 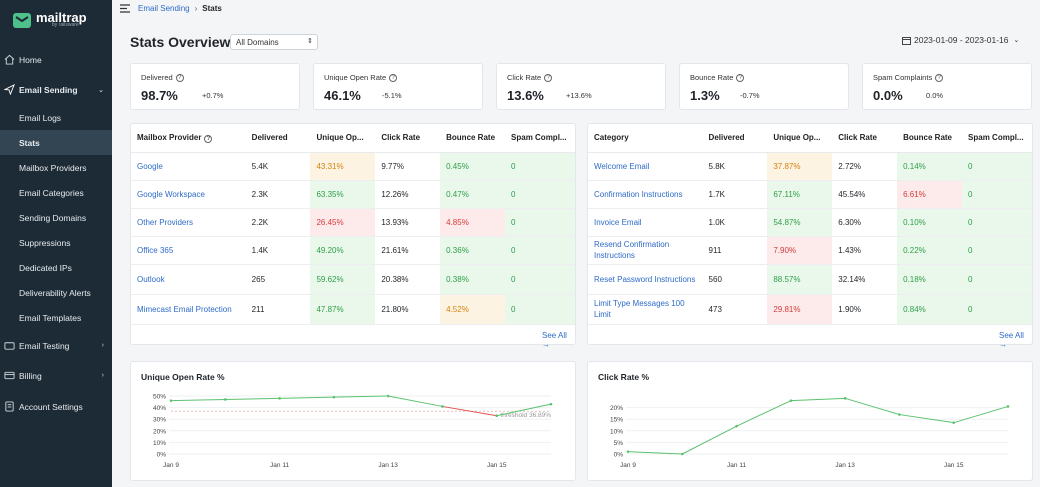 I want to click on sidebar-item-dedicated-ips: Dedicated IPs, so click(x=56, y=267).